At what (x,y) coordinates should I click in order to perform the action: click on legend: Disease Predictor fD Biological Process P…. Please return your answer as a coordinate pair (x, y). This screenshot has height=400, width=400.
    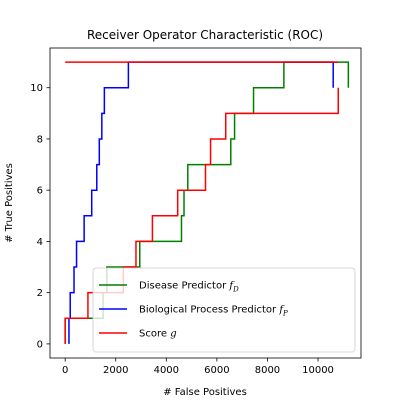
    Looking at the image, I should click on (224, 310).